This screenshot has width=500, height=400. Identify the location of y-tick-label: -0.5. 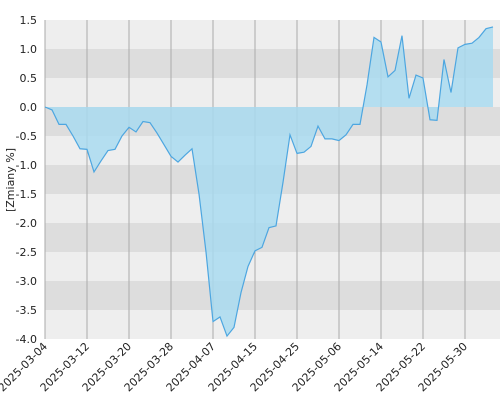
(26, 136).